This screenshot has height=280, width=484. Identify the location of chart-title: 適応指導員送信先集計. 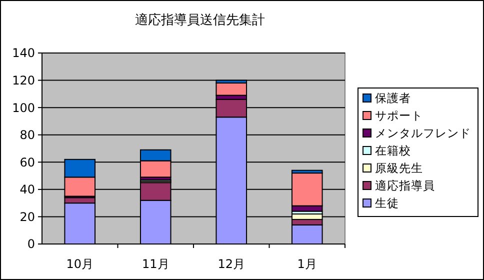
(200, 20).